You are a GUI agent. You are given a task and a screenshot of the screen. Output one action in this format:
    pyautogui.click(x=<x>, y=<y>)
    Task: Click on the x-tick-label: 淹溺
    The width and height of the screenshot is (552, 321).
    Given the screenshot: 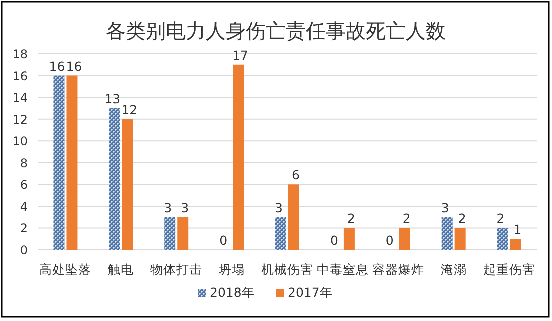 What is the action you would take?
    pyautogui.click(x=453, y=269)
    